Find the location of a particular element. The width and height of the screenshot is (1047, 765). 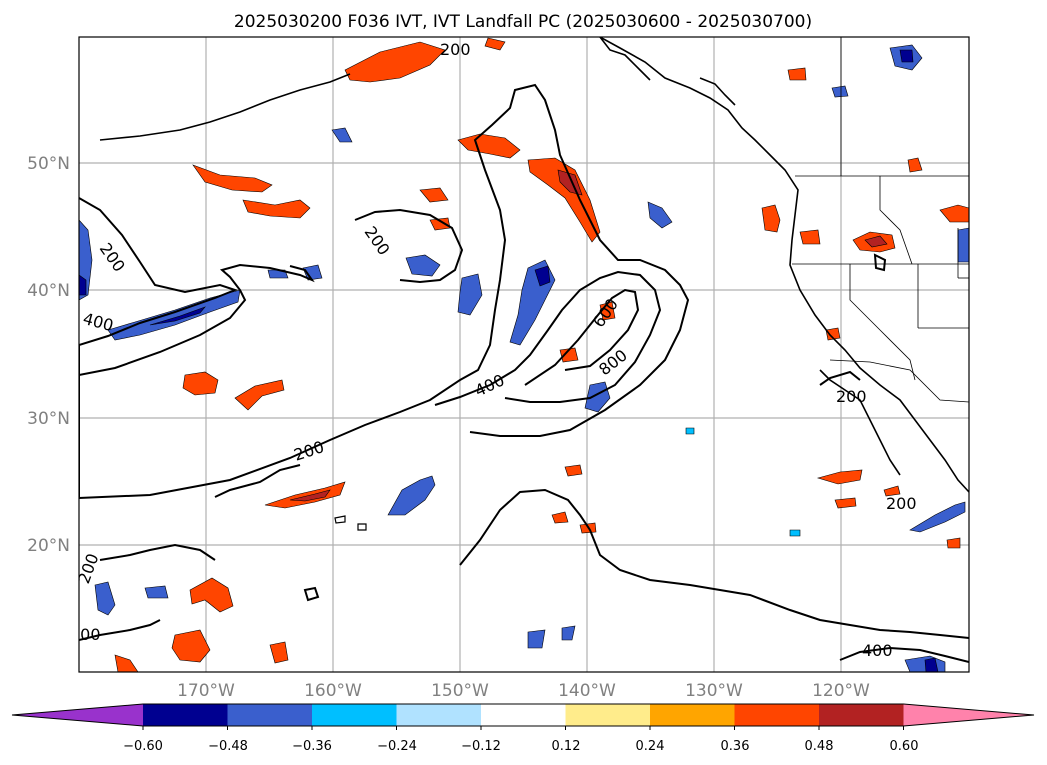

colorbar-extend-max is located at coordinates (968, 715).